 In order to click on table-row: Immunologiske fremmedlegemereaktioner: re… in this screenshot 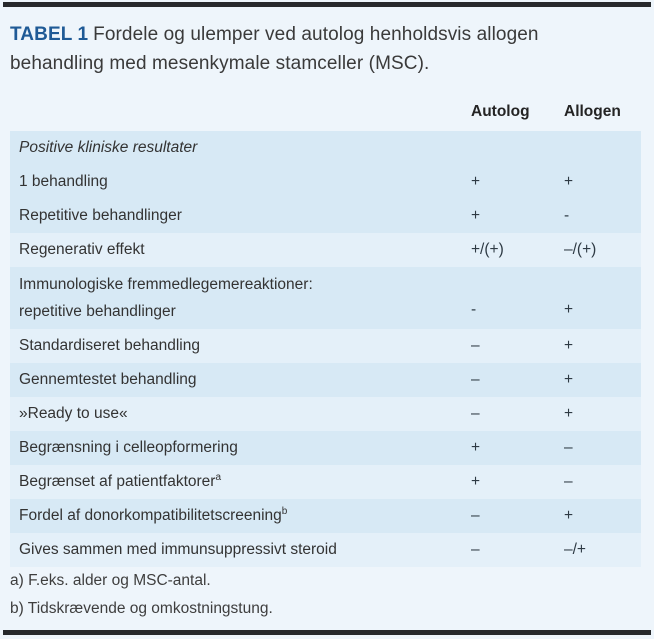, I will do `click(325, 298)`.